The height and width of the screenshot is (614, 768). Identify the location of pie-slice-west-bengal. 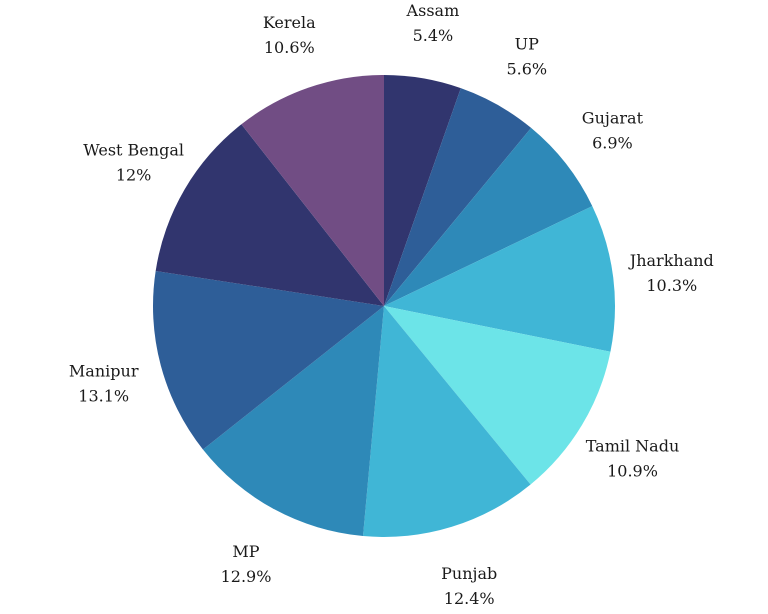
(269, 215).